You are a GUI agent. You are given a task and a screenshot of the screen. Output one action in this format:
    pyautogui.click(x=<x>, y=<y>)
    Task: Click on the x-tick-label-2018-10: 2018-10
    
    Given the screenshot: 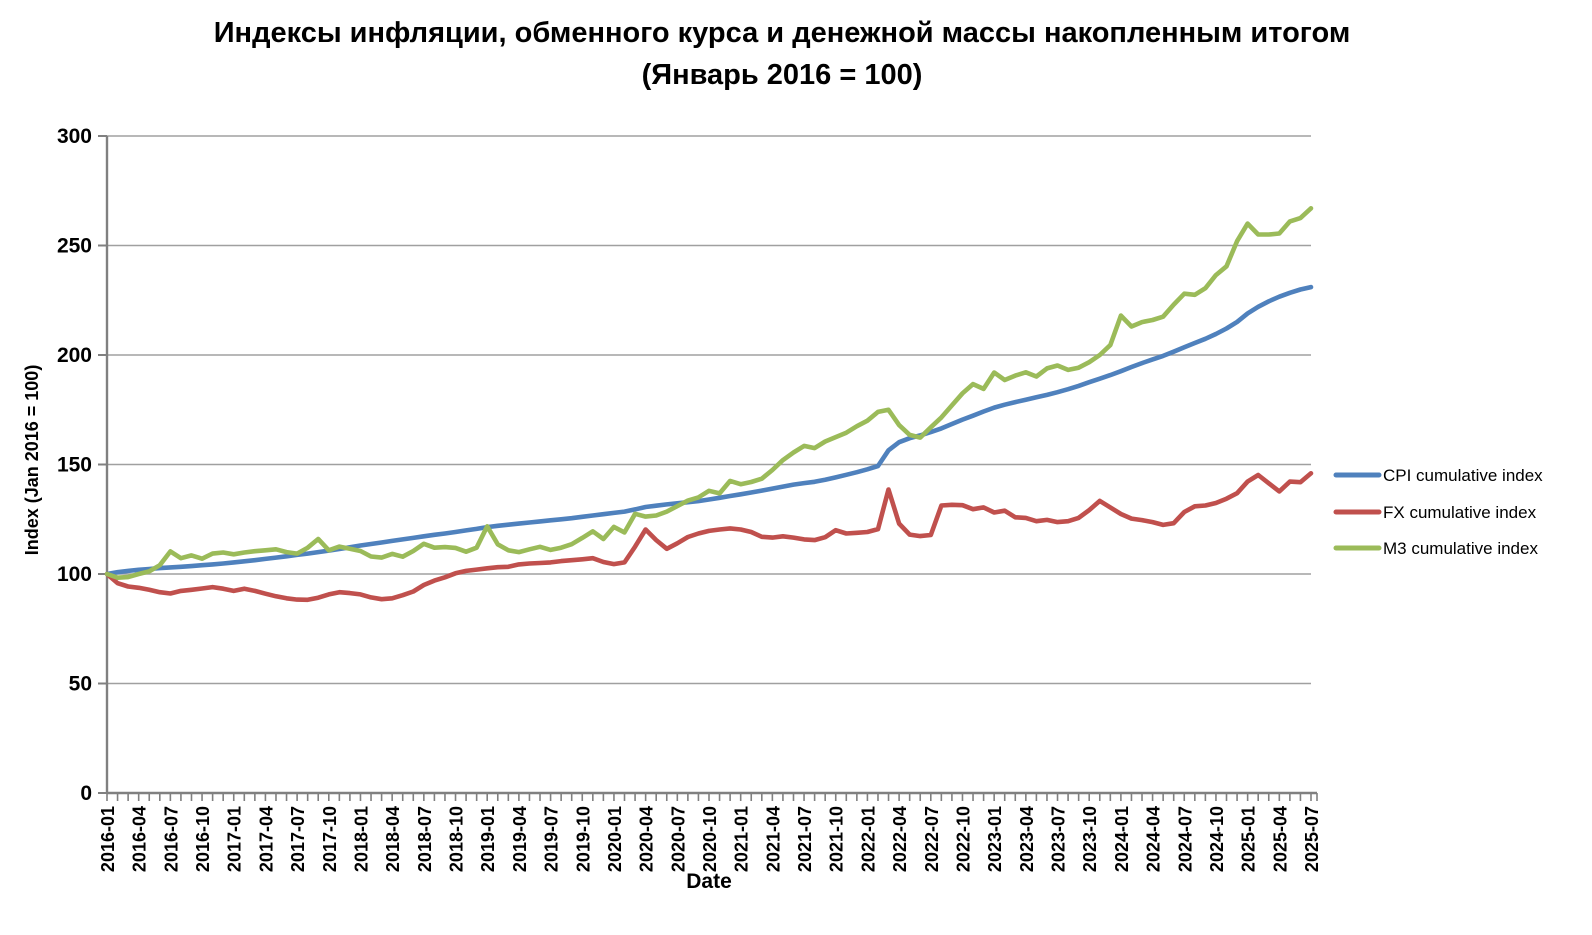 What is the action you would take?
    pyautogui.click(x=457, y=839)
    